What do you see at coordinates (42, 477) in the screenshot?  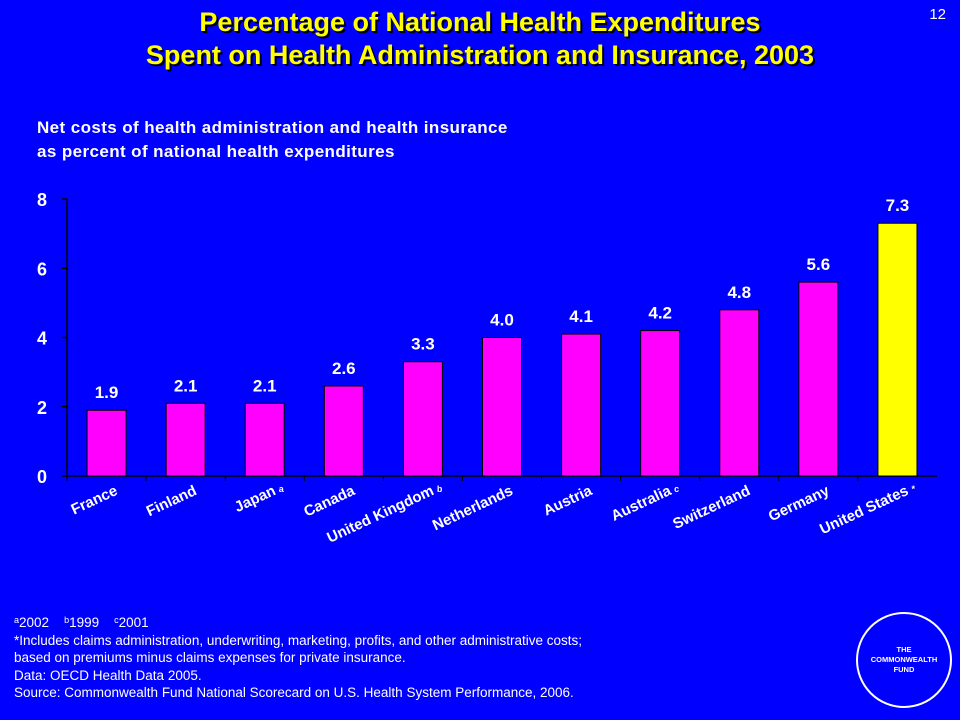 I see `y-tick-label: 0` at bounding box center [42, 477].